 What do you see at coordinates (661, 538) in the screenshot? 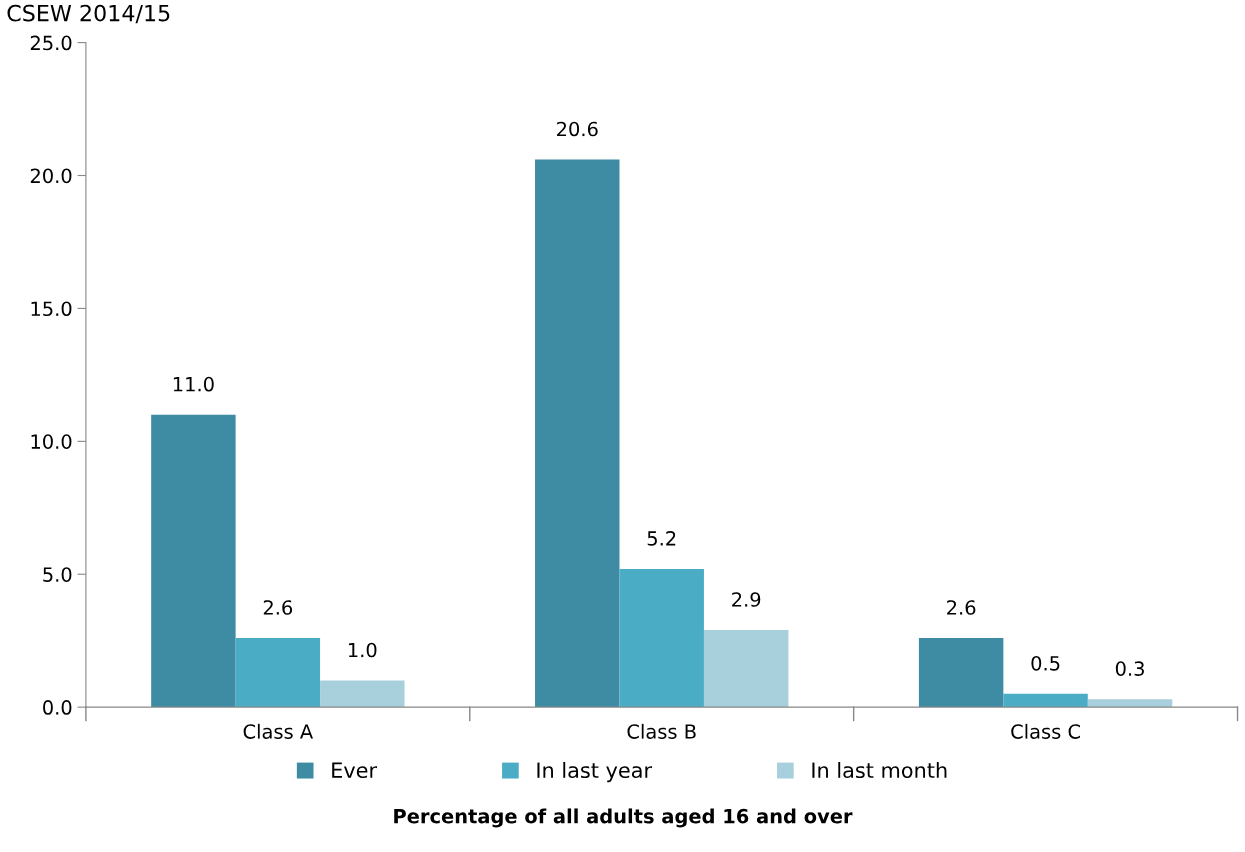
I see `data-label: 5.2` at bounding box center [661, 538].